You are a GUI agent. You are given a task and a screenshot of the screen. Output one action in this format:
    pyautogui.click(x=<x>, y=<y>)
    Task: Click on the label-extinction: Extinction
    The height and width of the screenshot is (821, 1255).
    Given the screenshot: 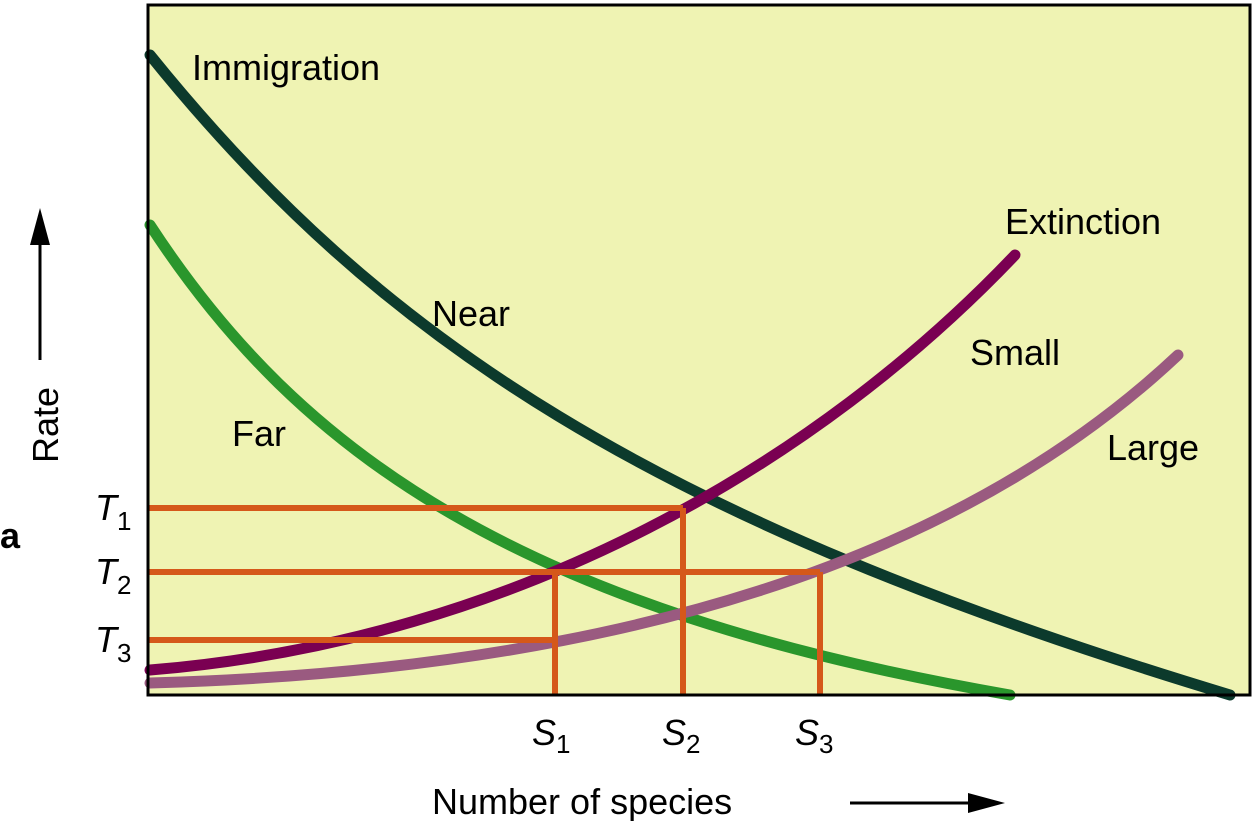 What is the action you would take?
    pyautogui.click(x=1083, y=221)
    